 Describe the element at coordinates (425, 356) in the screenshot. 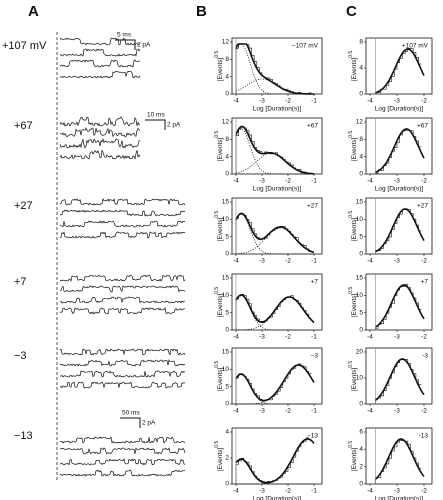

I see `plot-voltage: -3` at that location.